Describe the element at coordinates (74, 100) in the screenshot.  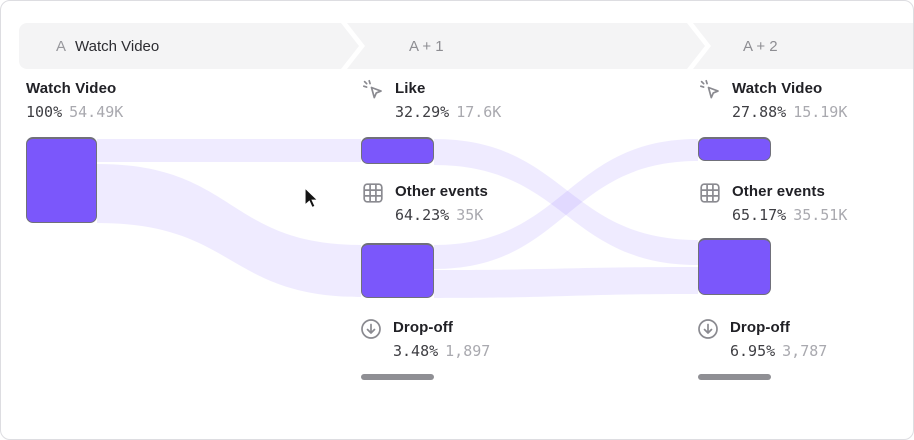
I see `node-label-watch-video-a: Watch Video 100% 54.49K` at that location.